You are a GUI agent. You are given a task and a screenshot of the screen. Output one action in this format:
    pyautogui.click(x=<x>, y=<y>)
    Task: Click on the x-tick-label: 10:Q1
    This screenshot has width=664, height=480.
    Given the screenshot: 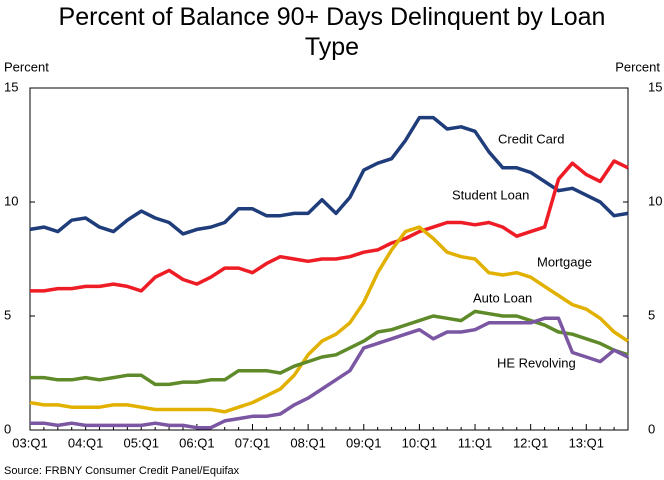 What is the action you would take?
    pyautogui.click(x=419, y=442)
    